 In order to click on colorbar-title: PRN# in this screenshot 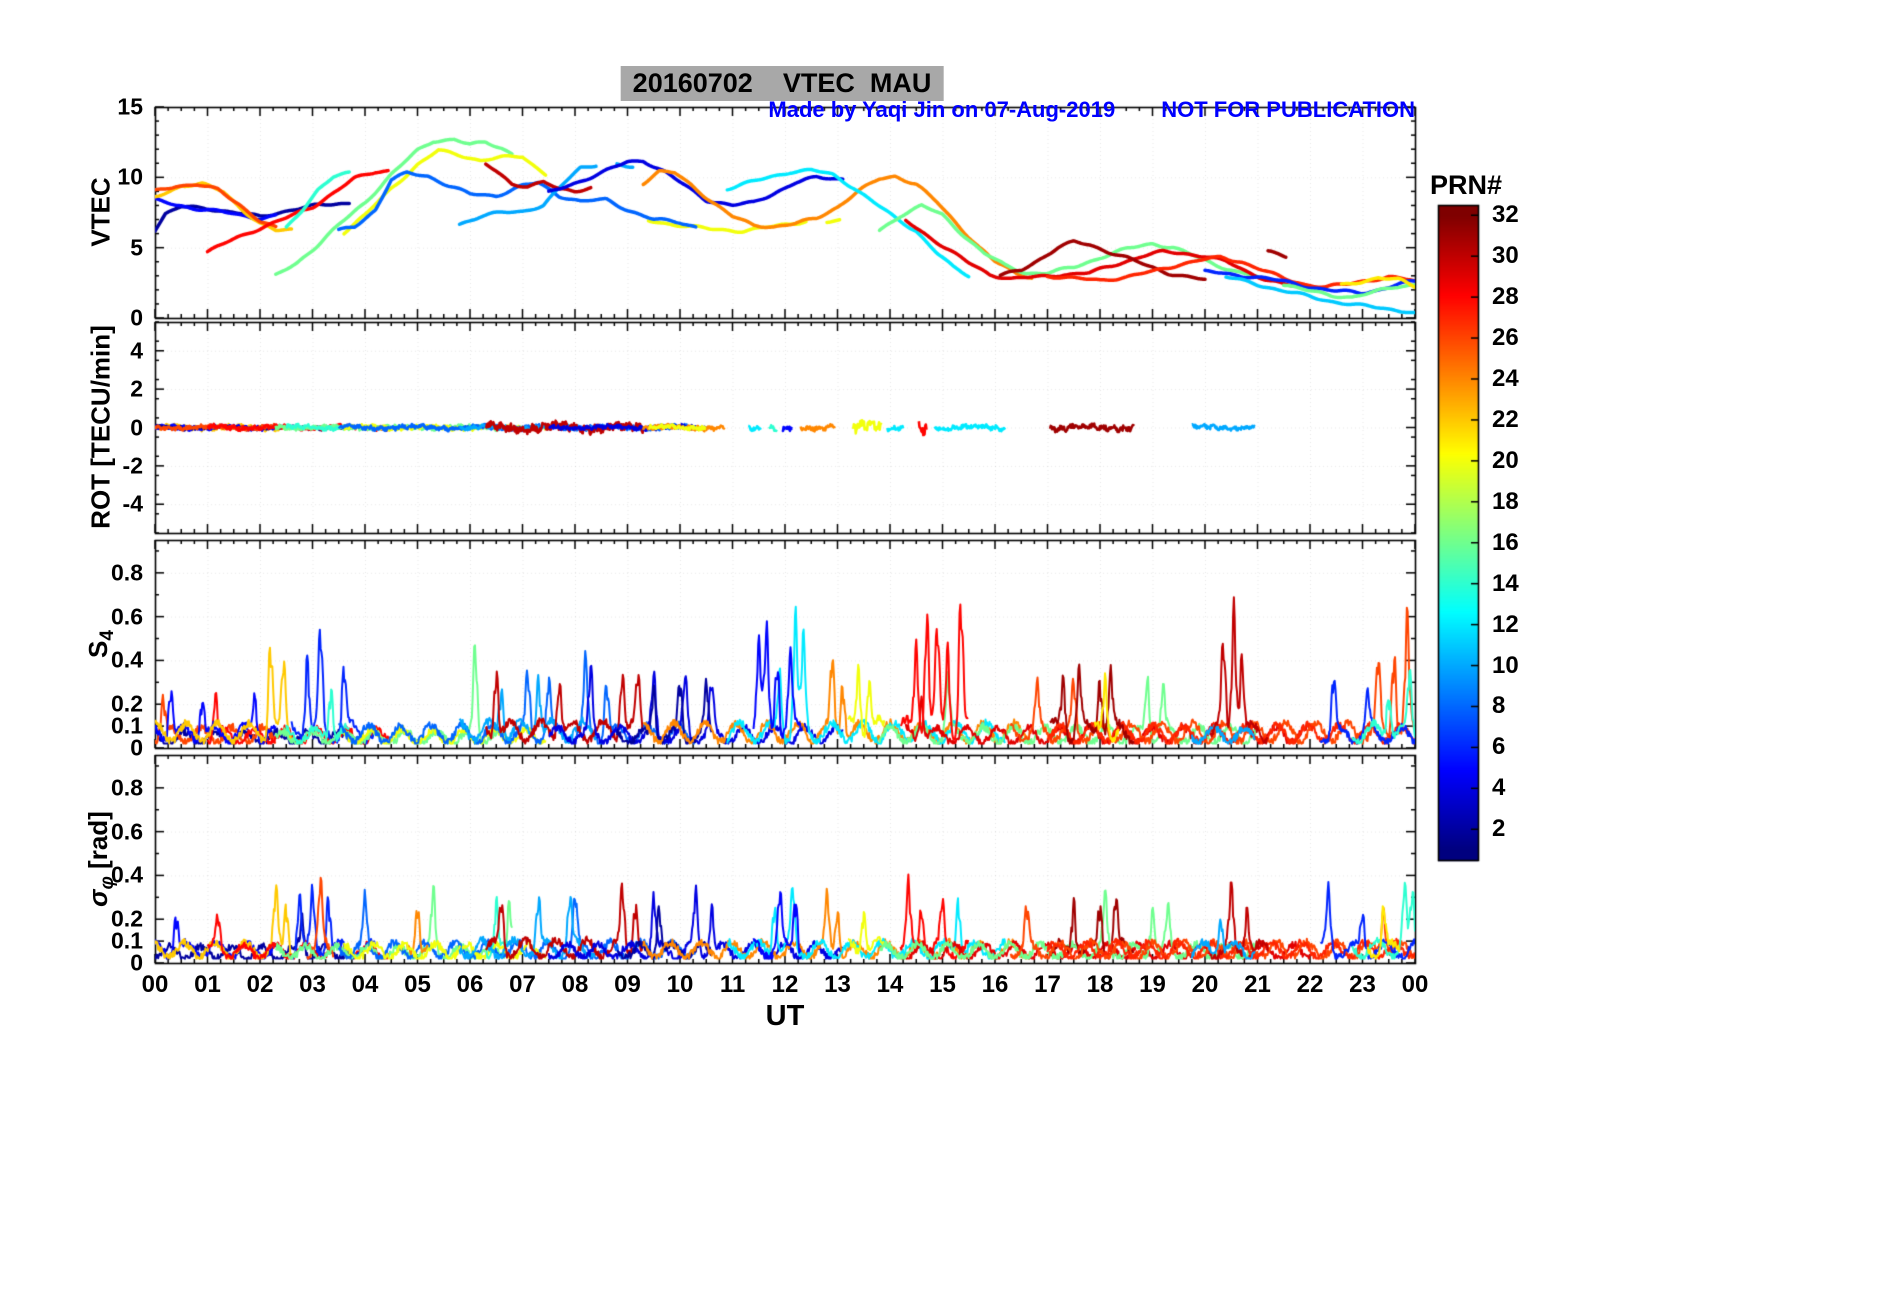, I will do `click(1466, 185)`.